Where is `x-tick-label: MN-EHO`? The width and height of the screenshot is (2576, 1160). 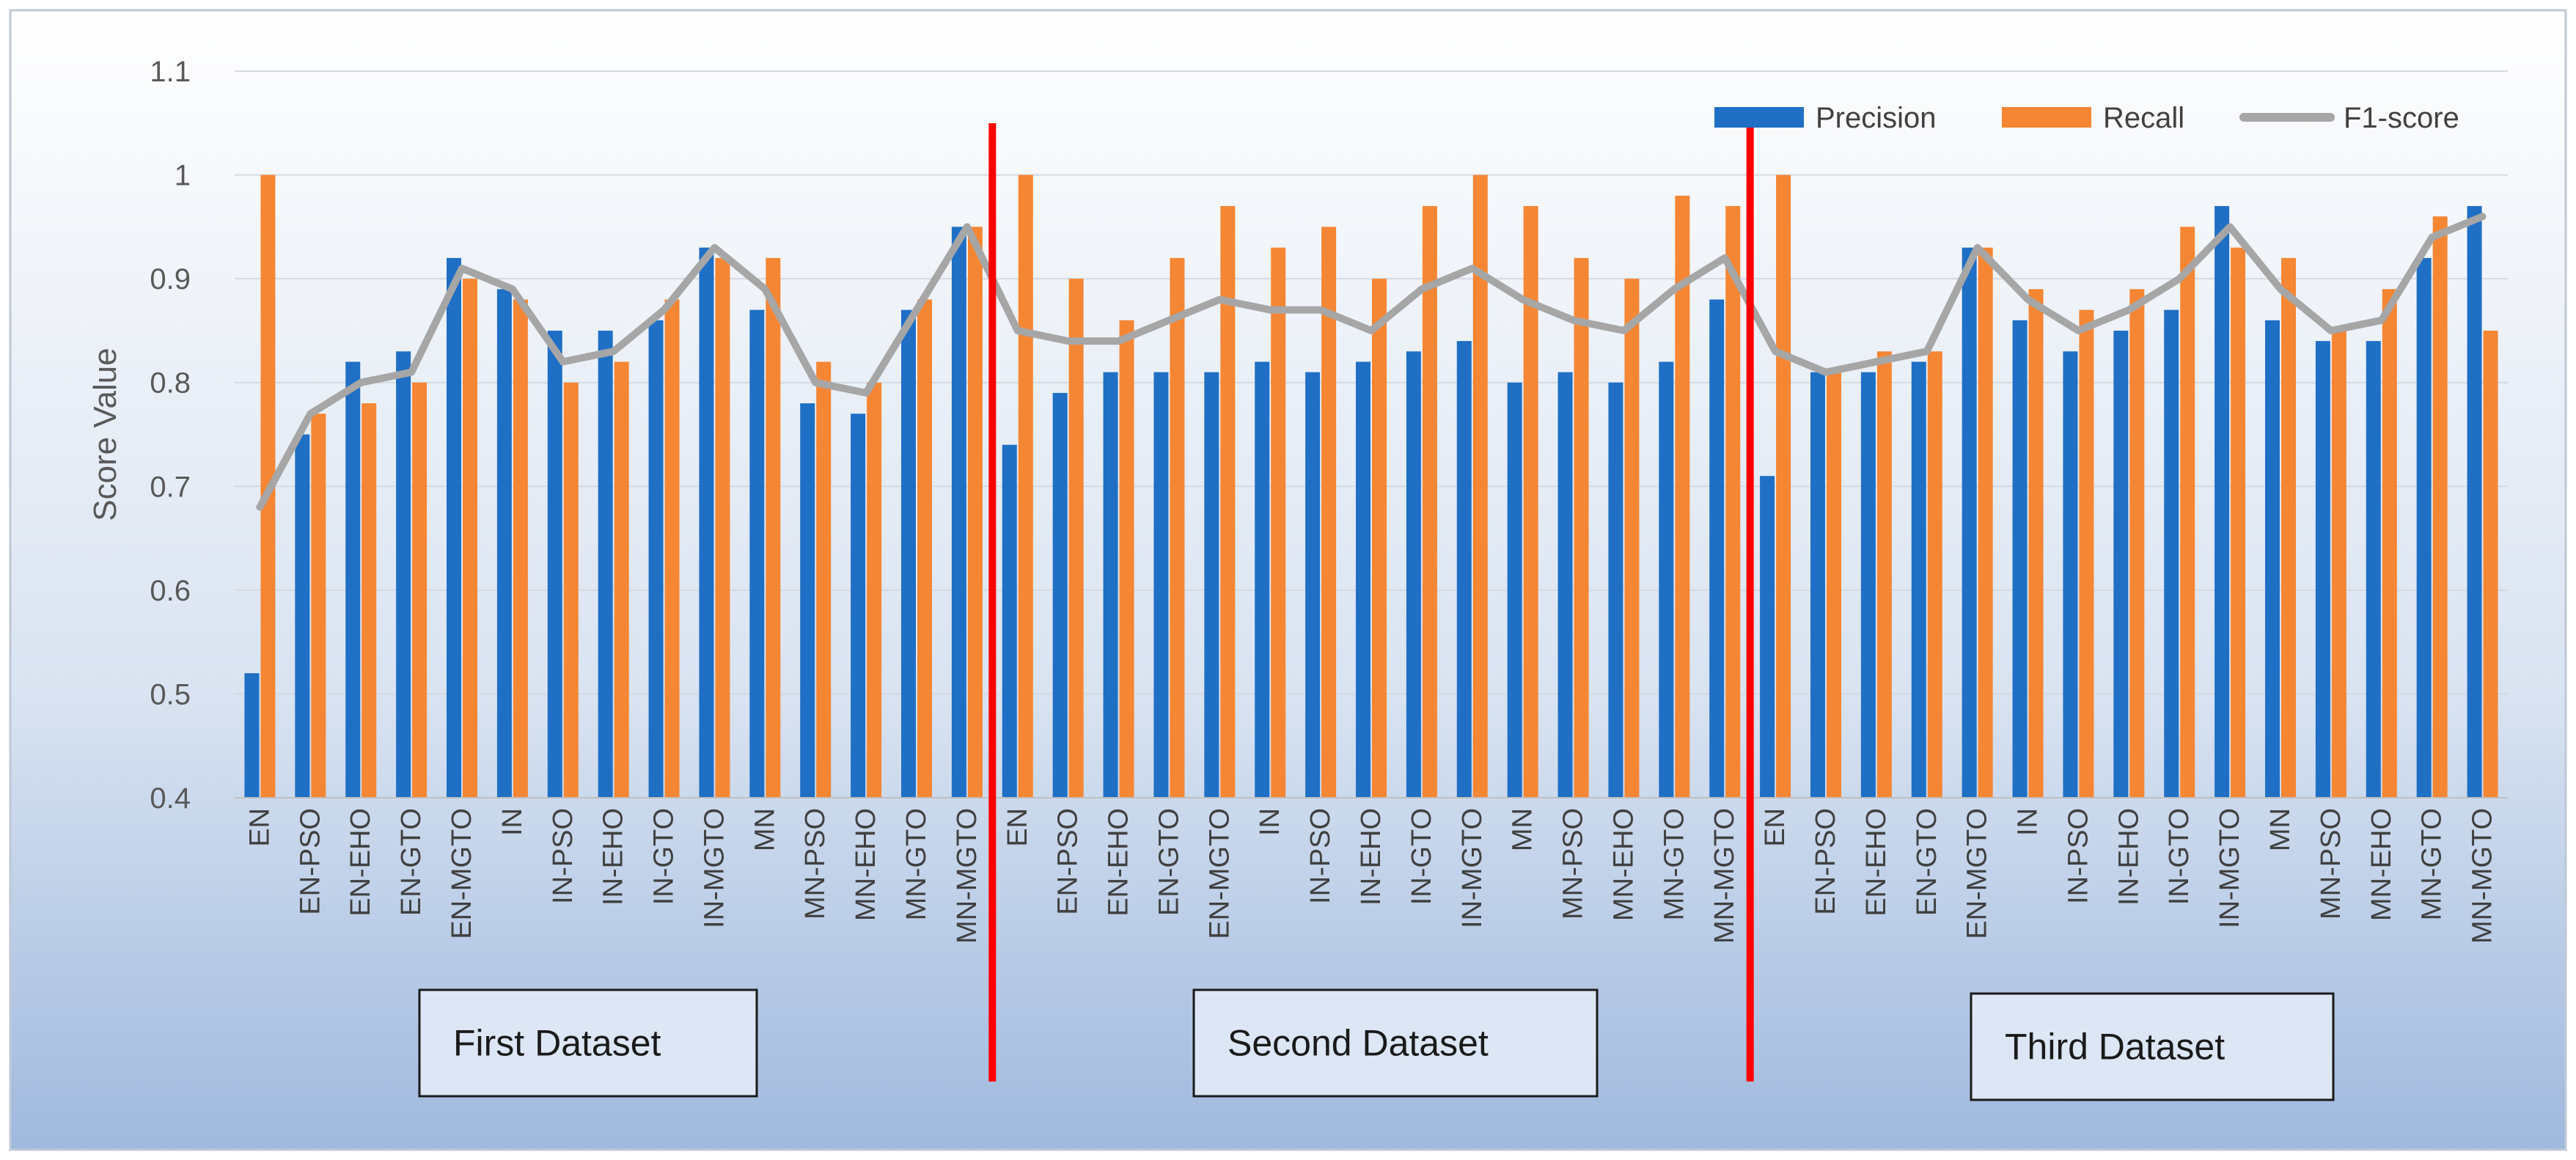
x-tick-label: MN-EHO is located at coordinates (866, 864).